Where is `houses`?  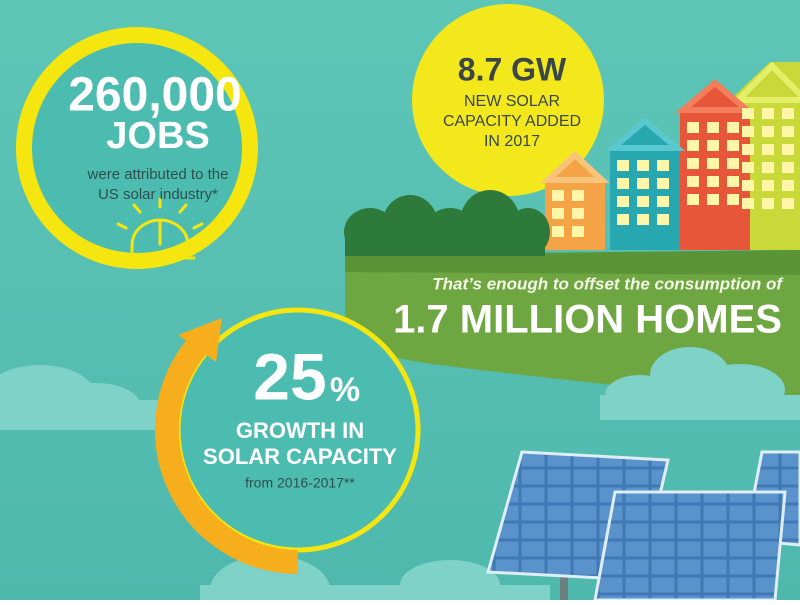 houses is located at coordinates (670, 155).